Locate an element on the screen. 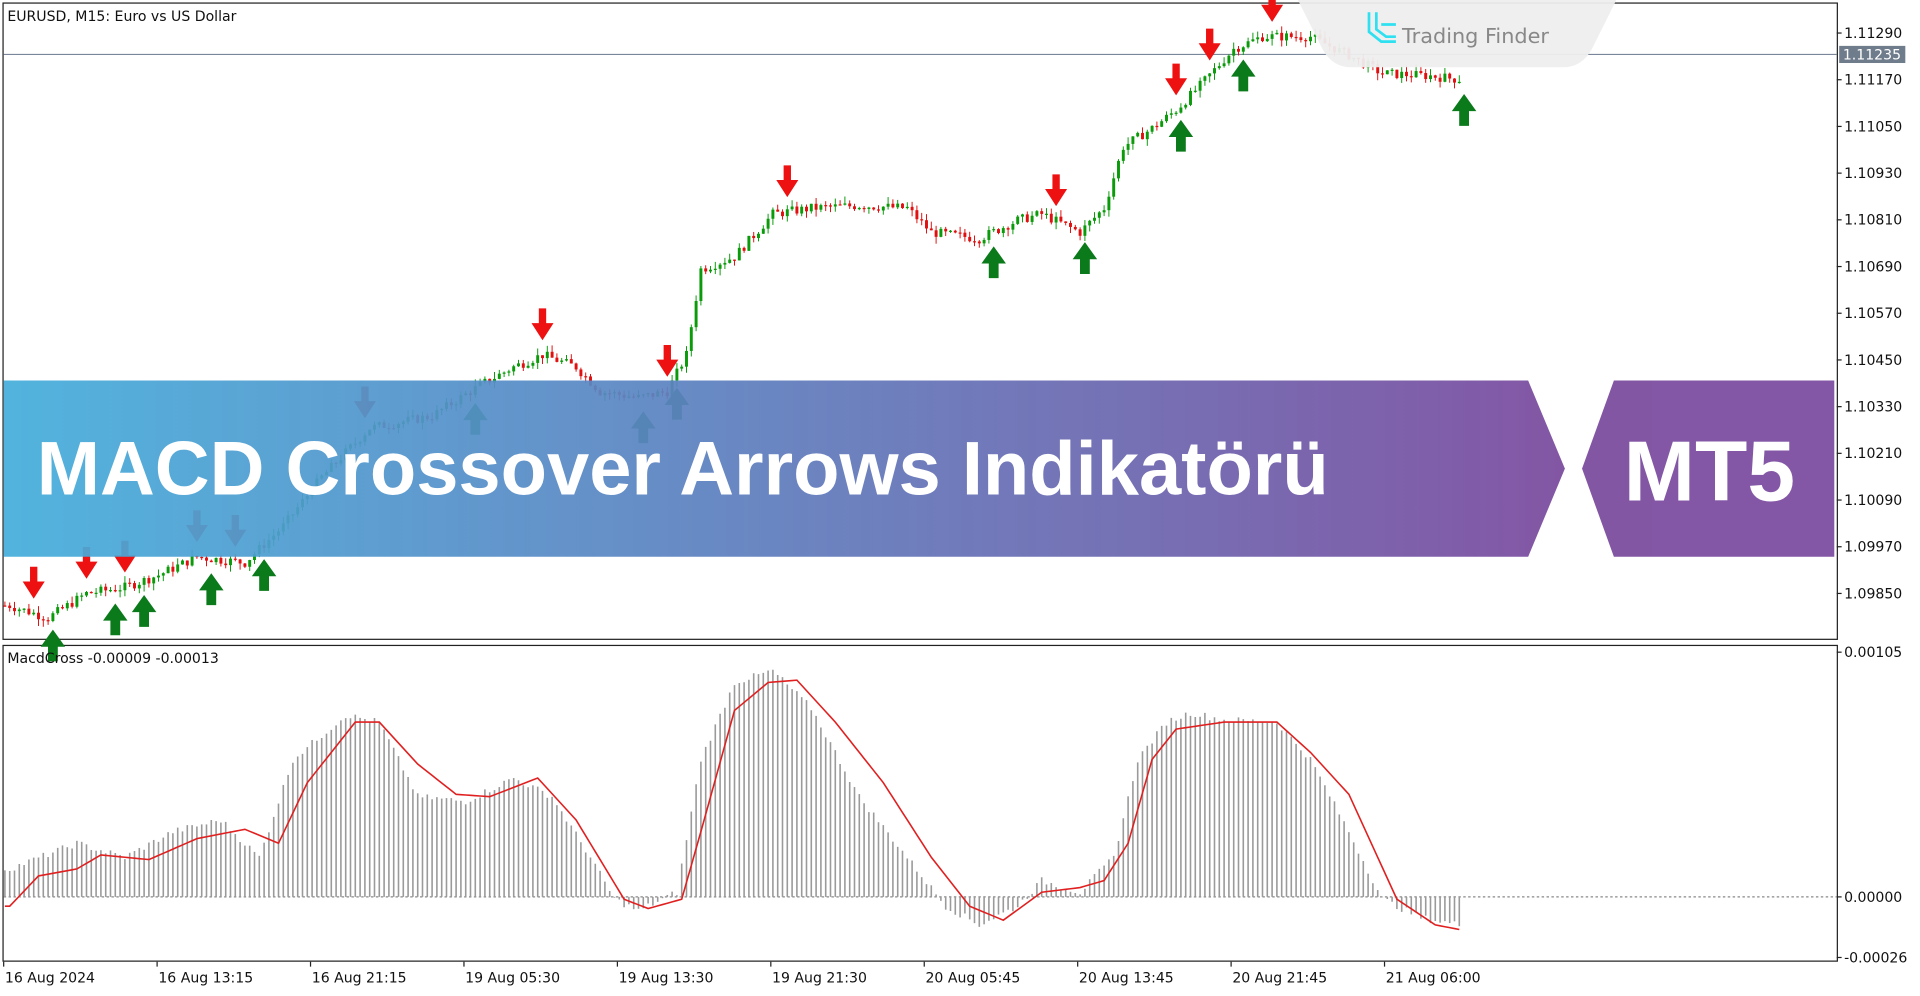 This screenshot has width=1920, height=996. macd-tick-label: 0.00000 is located at coordinates (1873, 898).